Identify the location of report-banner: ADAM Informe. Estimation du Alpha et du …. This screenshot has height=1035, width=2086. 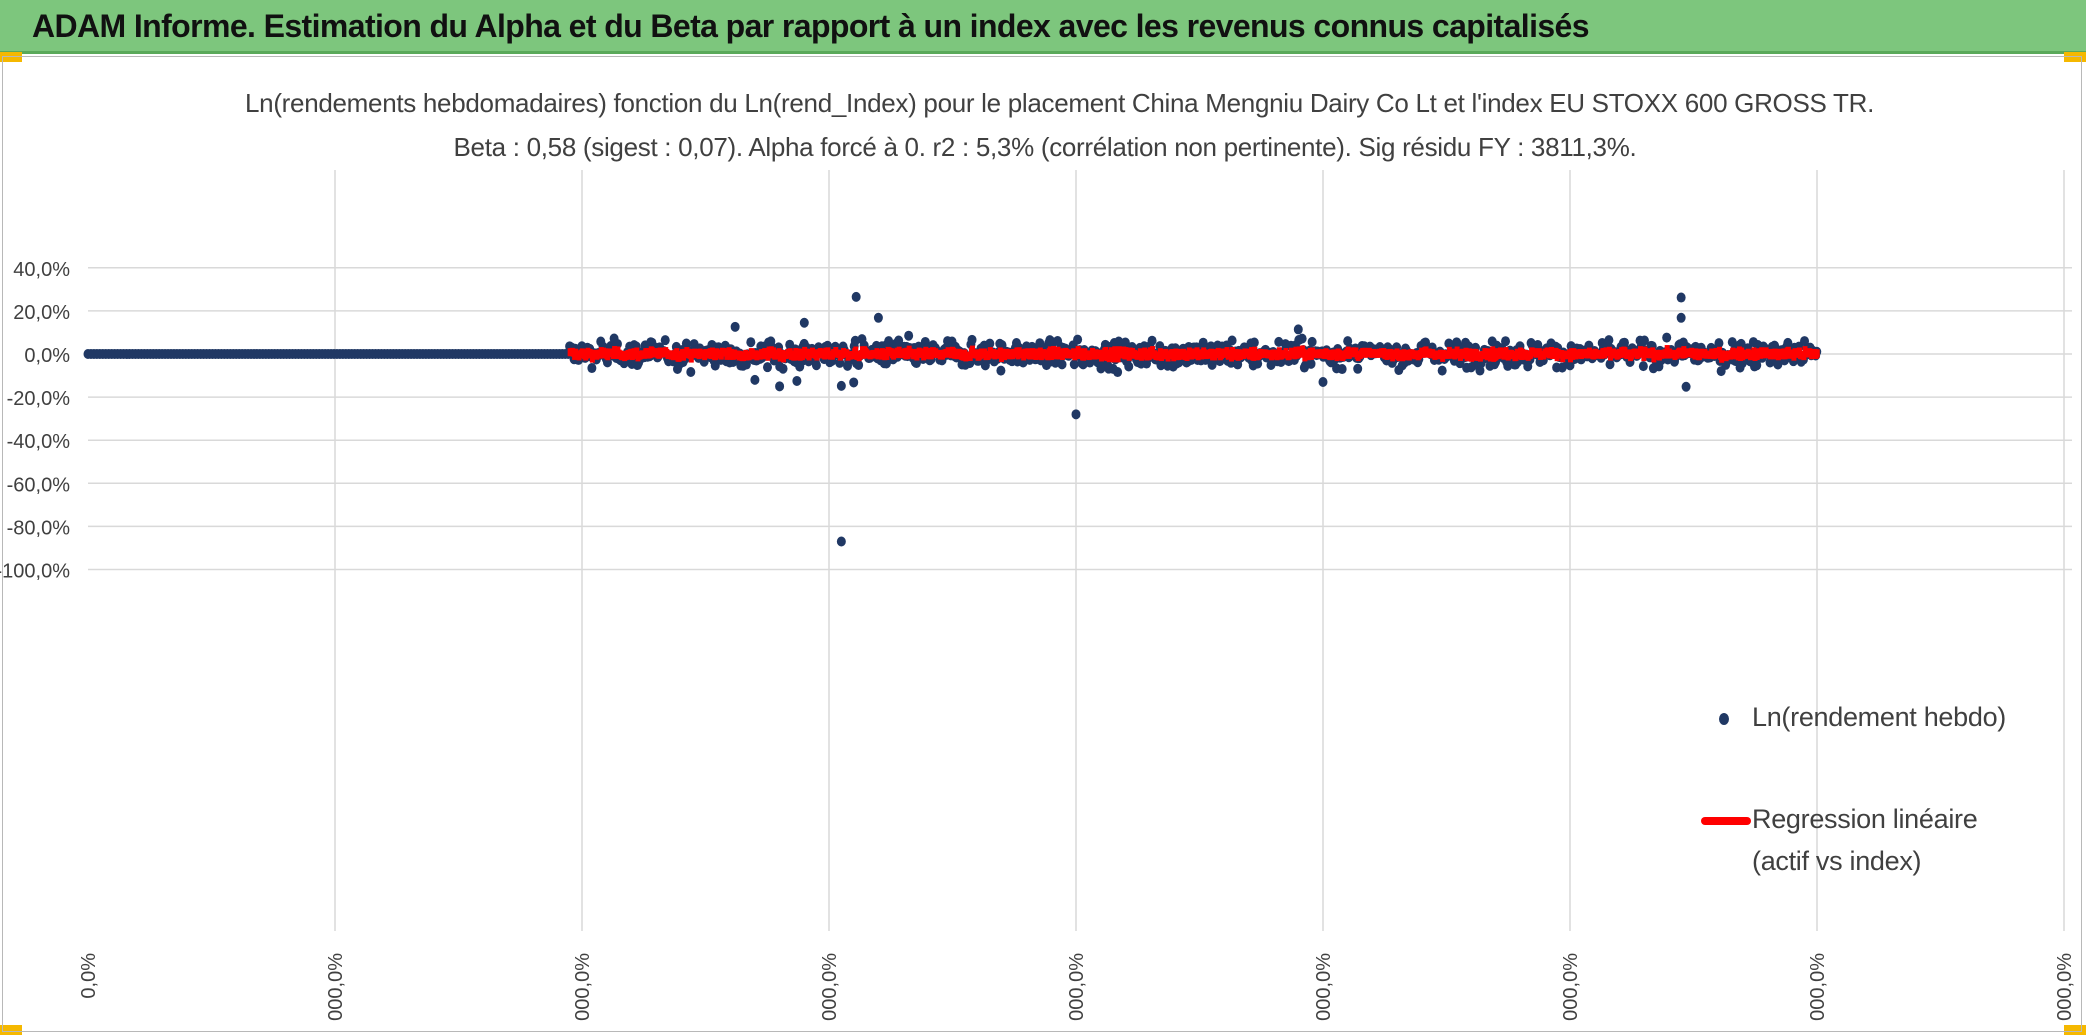
(1043, 27).